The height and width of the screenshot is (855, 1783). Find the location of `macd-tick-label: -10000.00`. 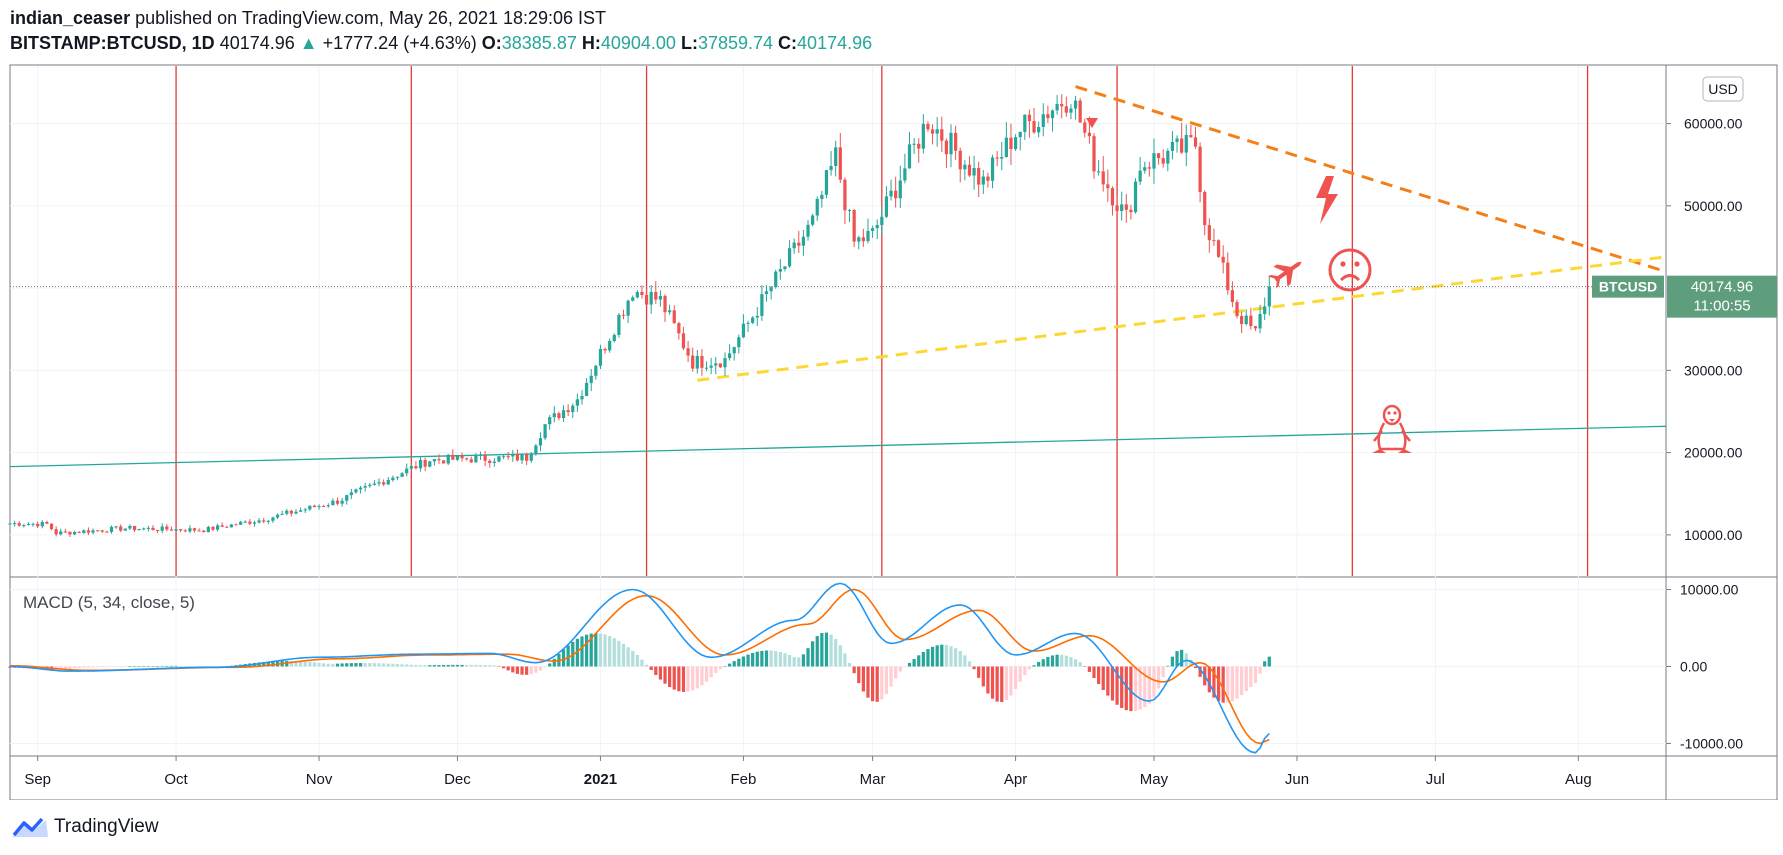

macd-tick-label: -10000.00 is located at coordinates (1711, 743).